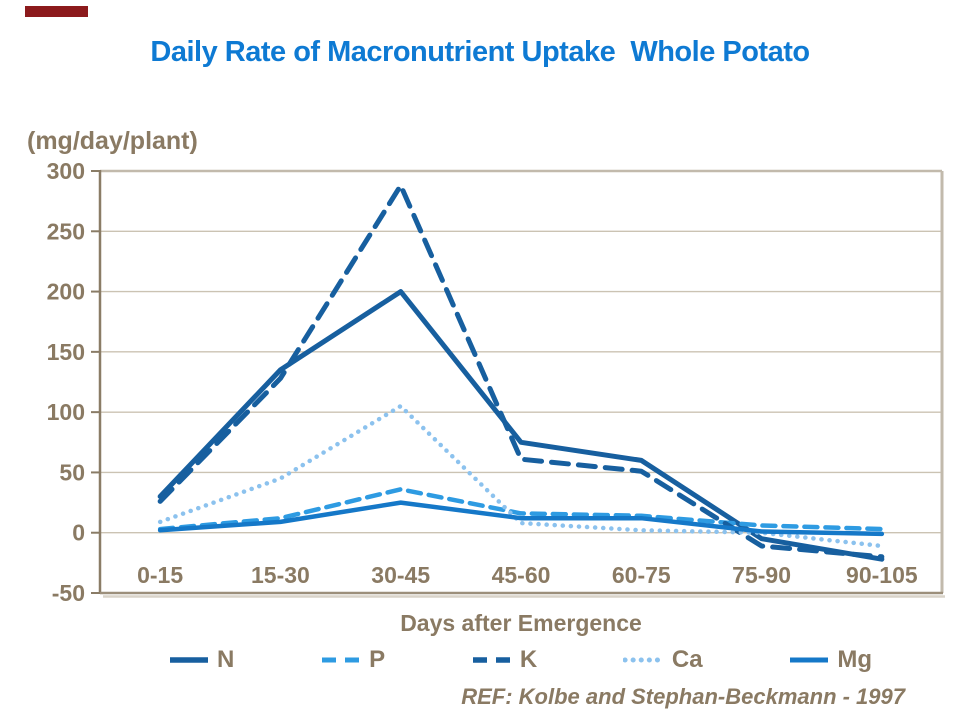  Describe the element at coordinates (521, 623) in the screenshot. I see `x-axis-title: Days after Emergence` at that location.